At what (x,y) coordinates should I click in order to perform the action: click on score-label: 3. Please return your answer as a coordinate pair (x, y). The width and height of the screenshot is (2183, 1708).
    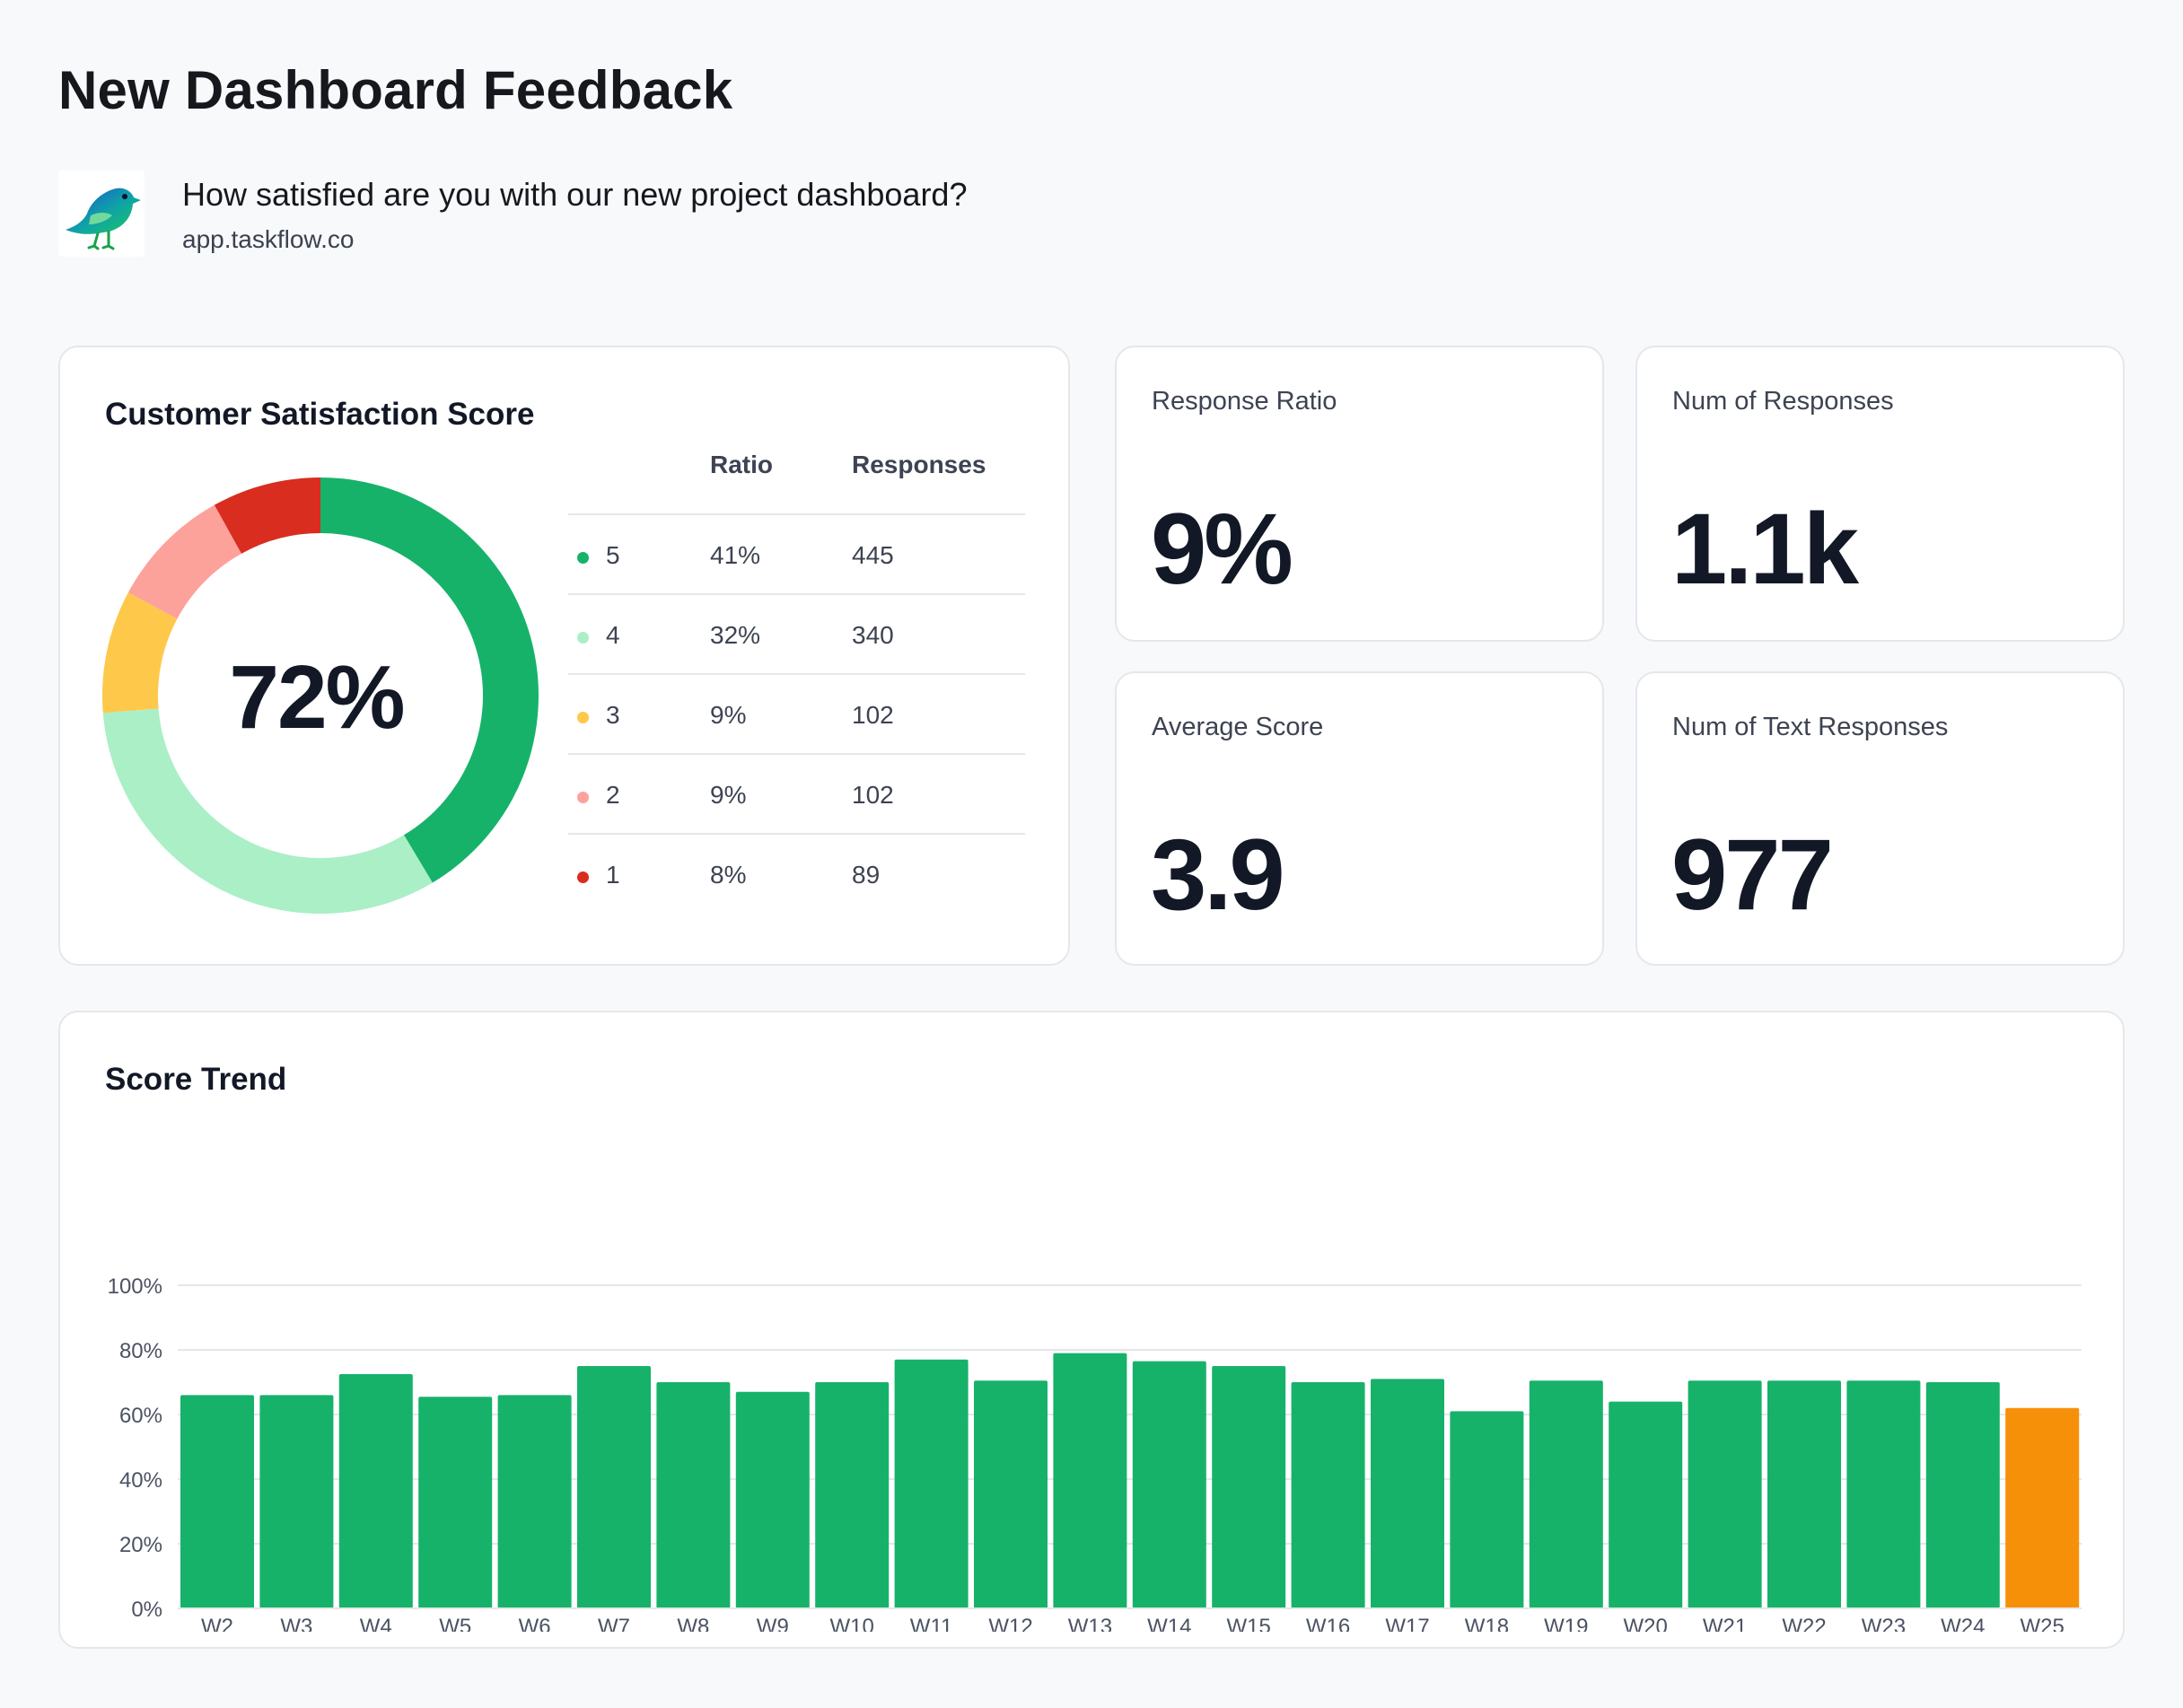
    Looking at the image, I should click on (613, 715).